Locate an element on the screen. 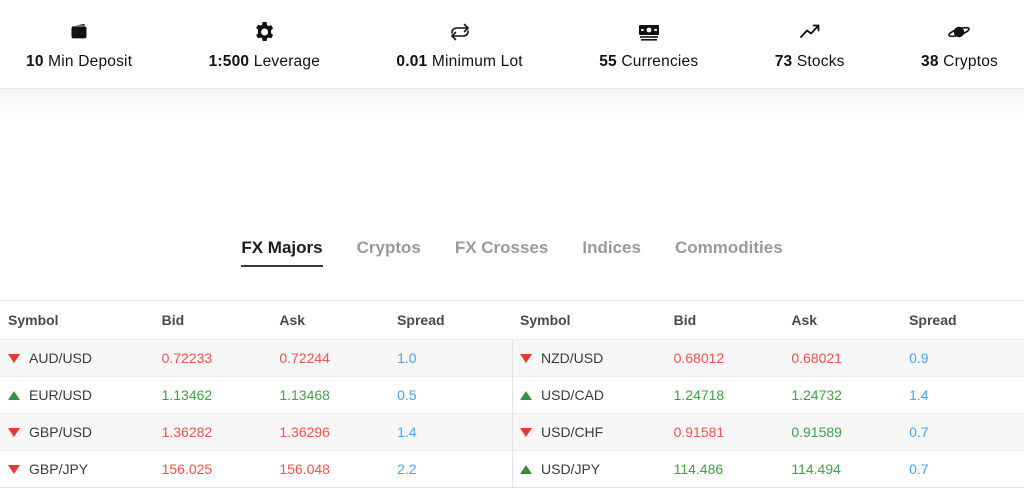 The width and height of the screenshot is (1024, 502). symbol-cell: USD/CAD is located at coordinates (589, 394).